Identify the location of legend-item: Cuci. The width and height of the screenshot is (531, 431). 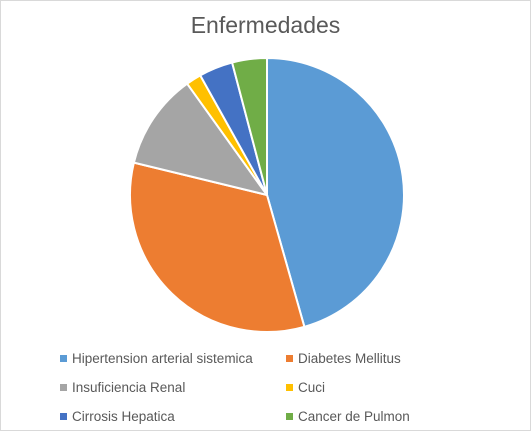
(305, 387).